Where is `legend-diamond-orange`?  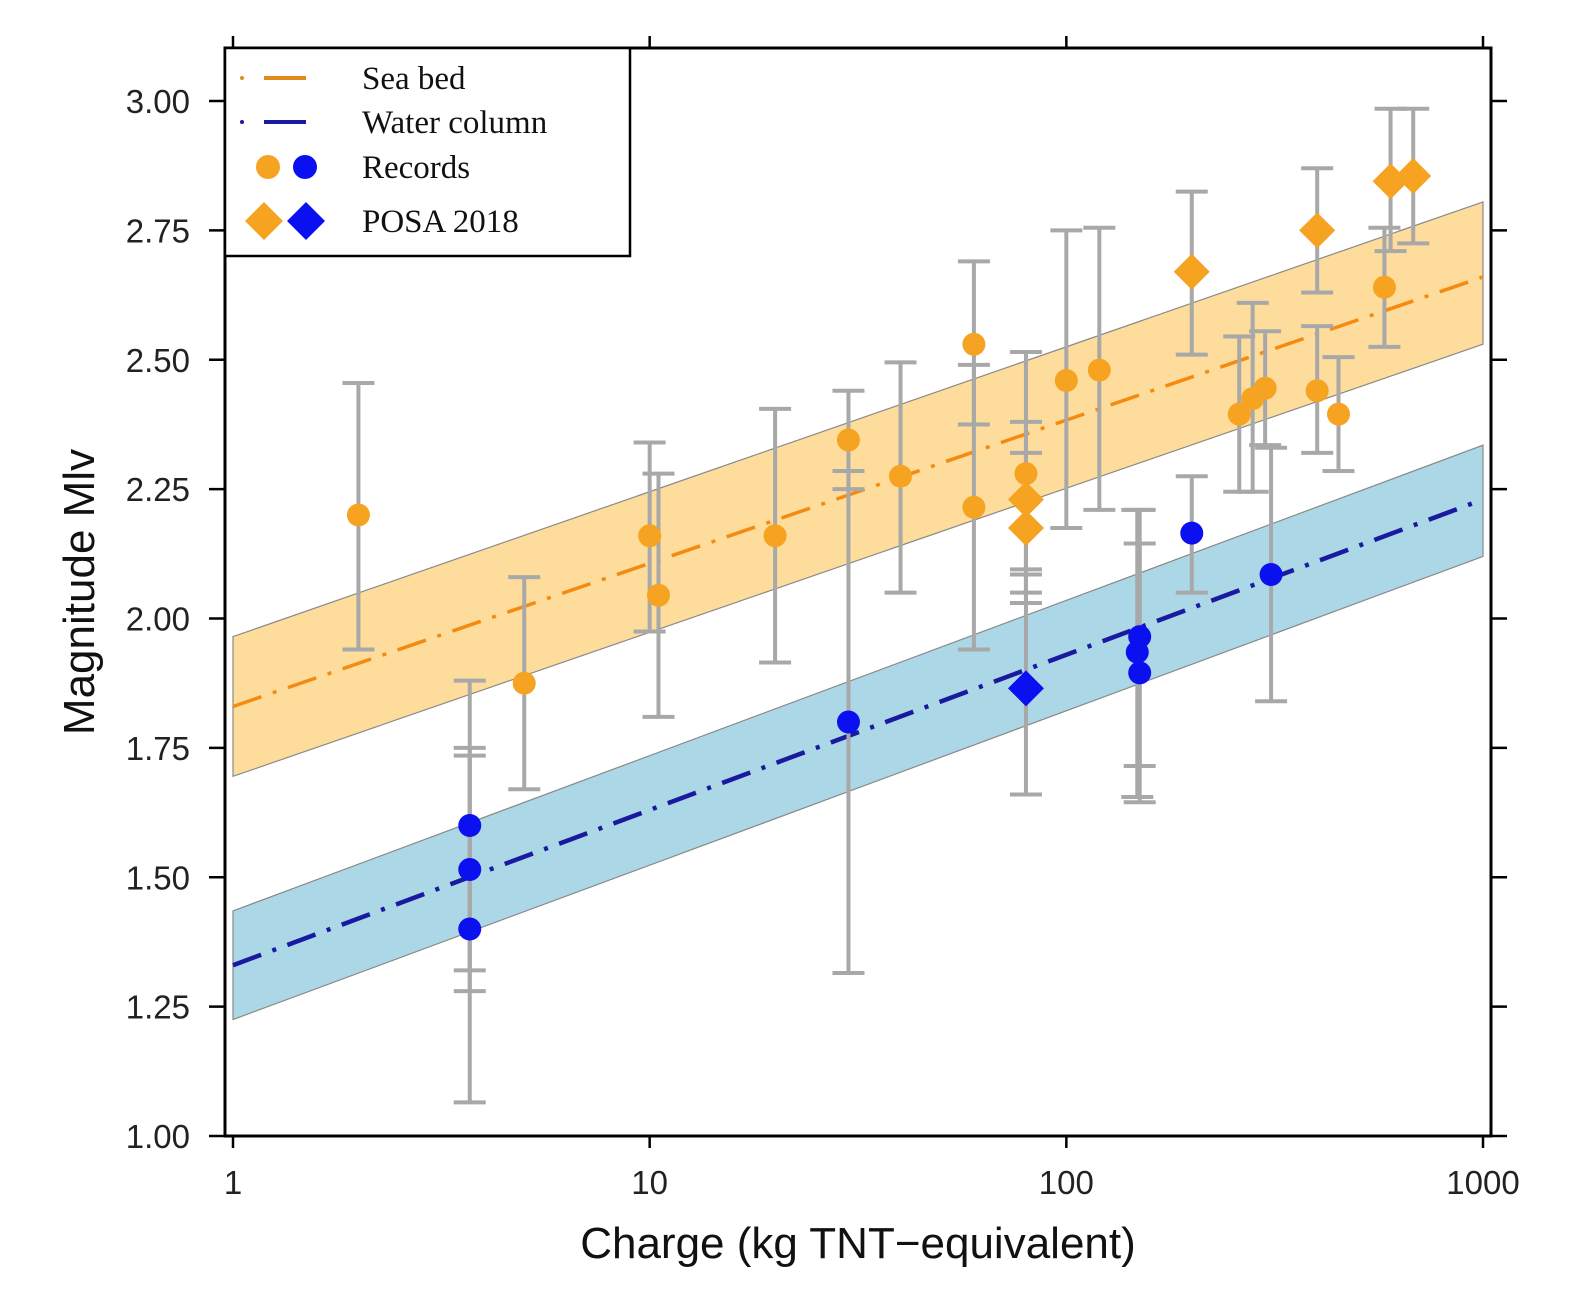
legend-diamond-orange is located at coordinates (264, 221).